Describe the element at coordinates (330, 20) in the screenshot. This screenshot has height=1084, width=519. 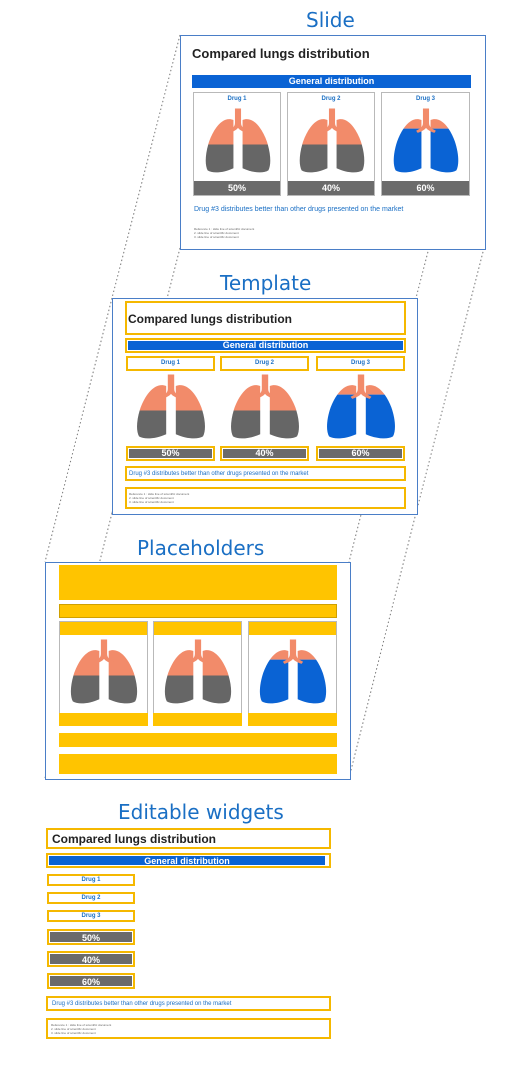
I see `section-title-slide: Slide` at that location.